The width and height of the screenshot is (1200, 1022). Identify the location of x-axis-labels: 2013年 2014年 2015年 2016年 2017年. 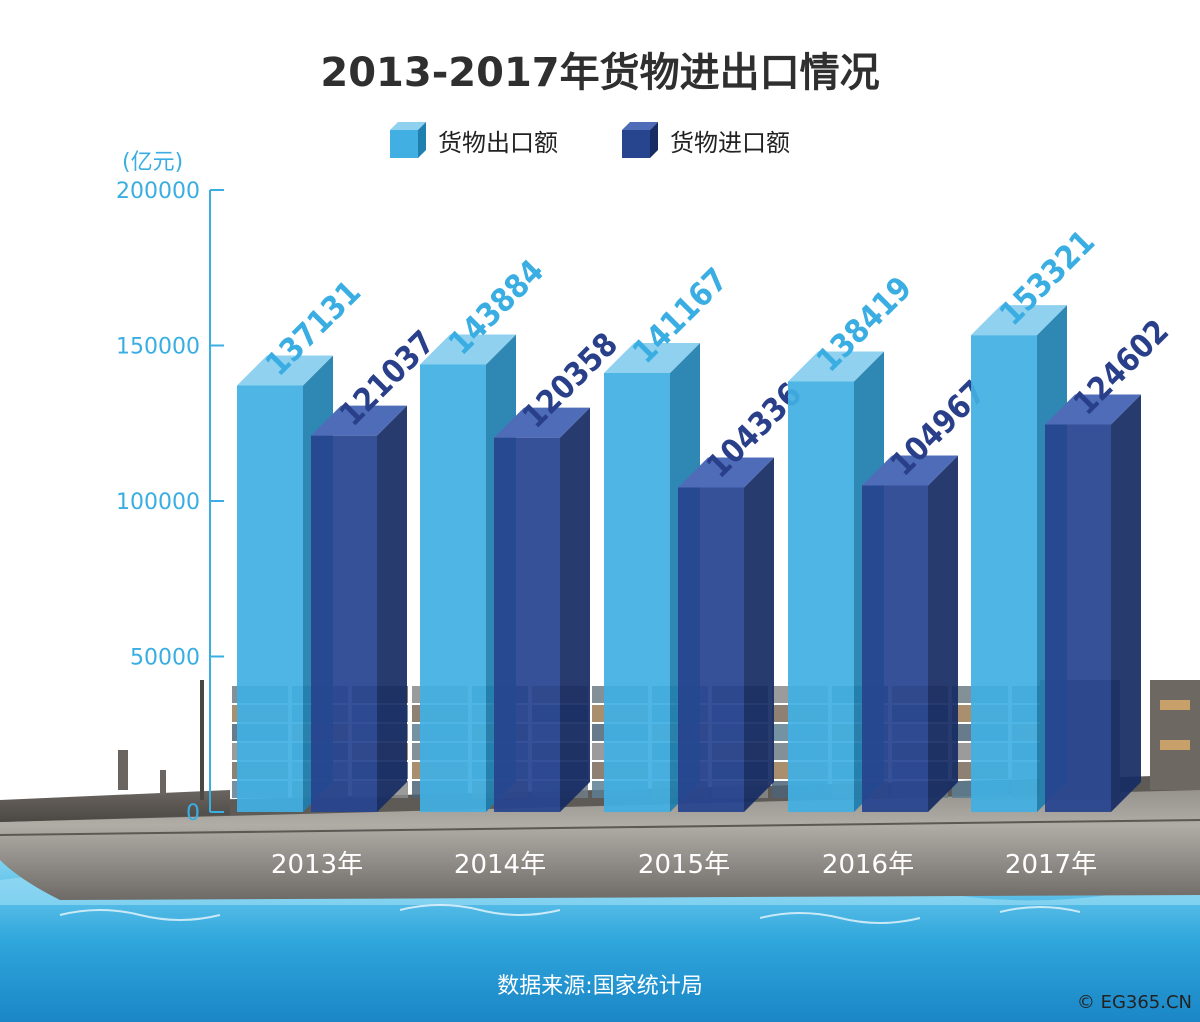
(684, 865).